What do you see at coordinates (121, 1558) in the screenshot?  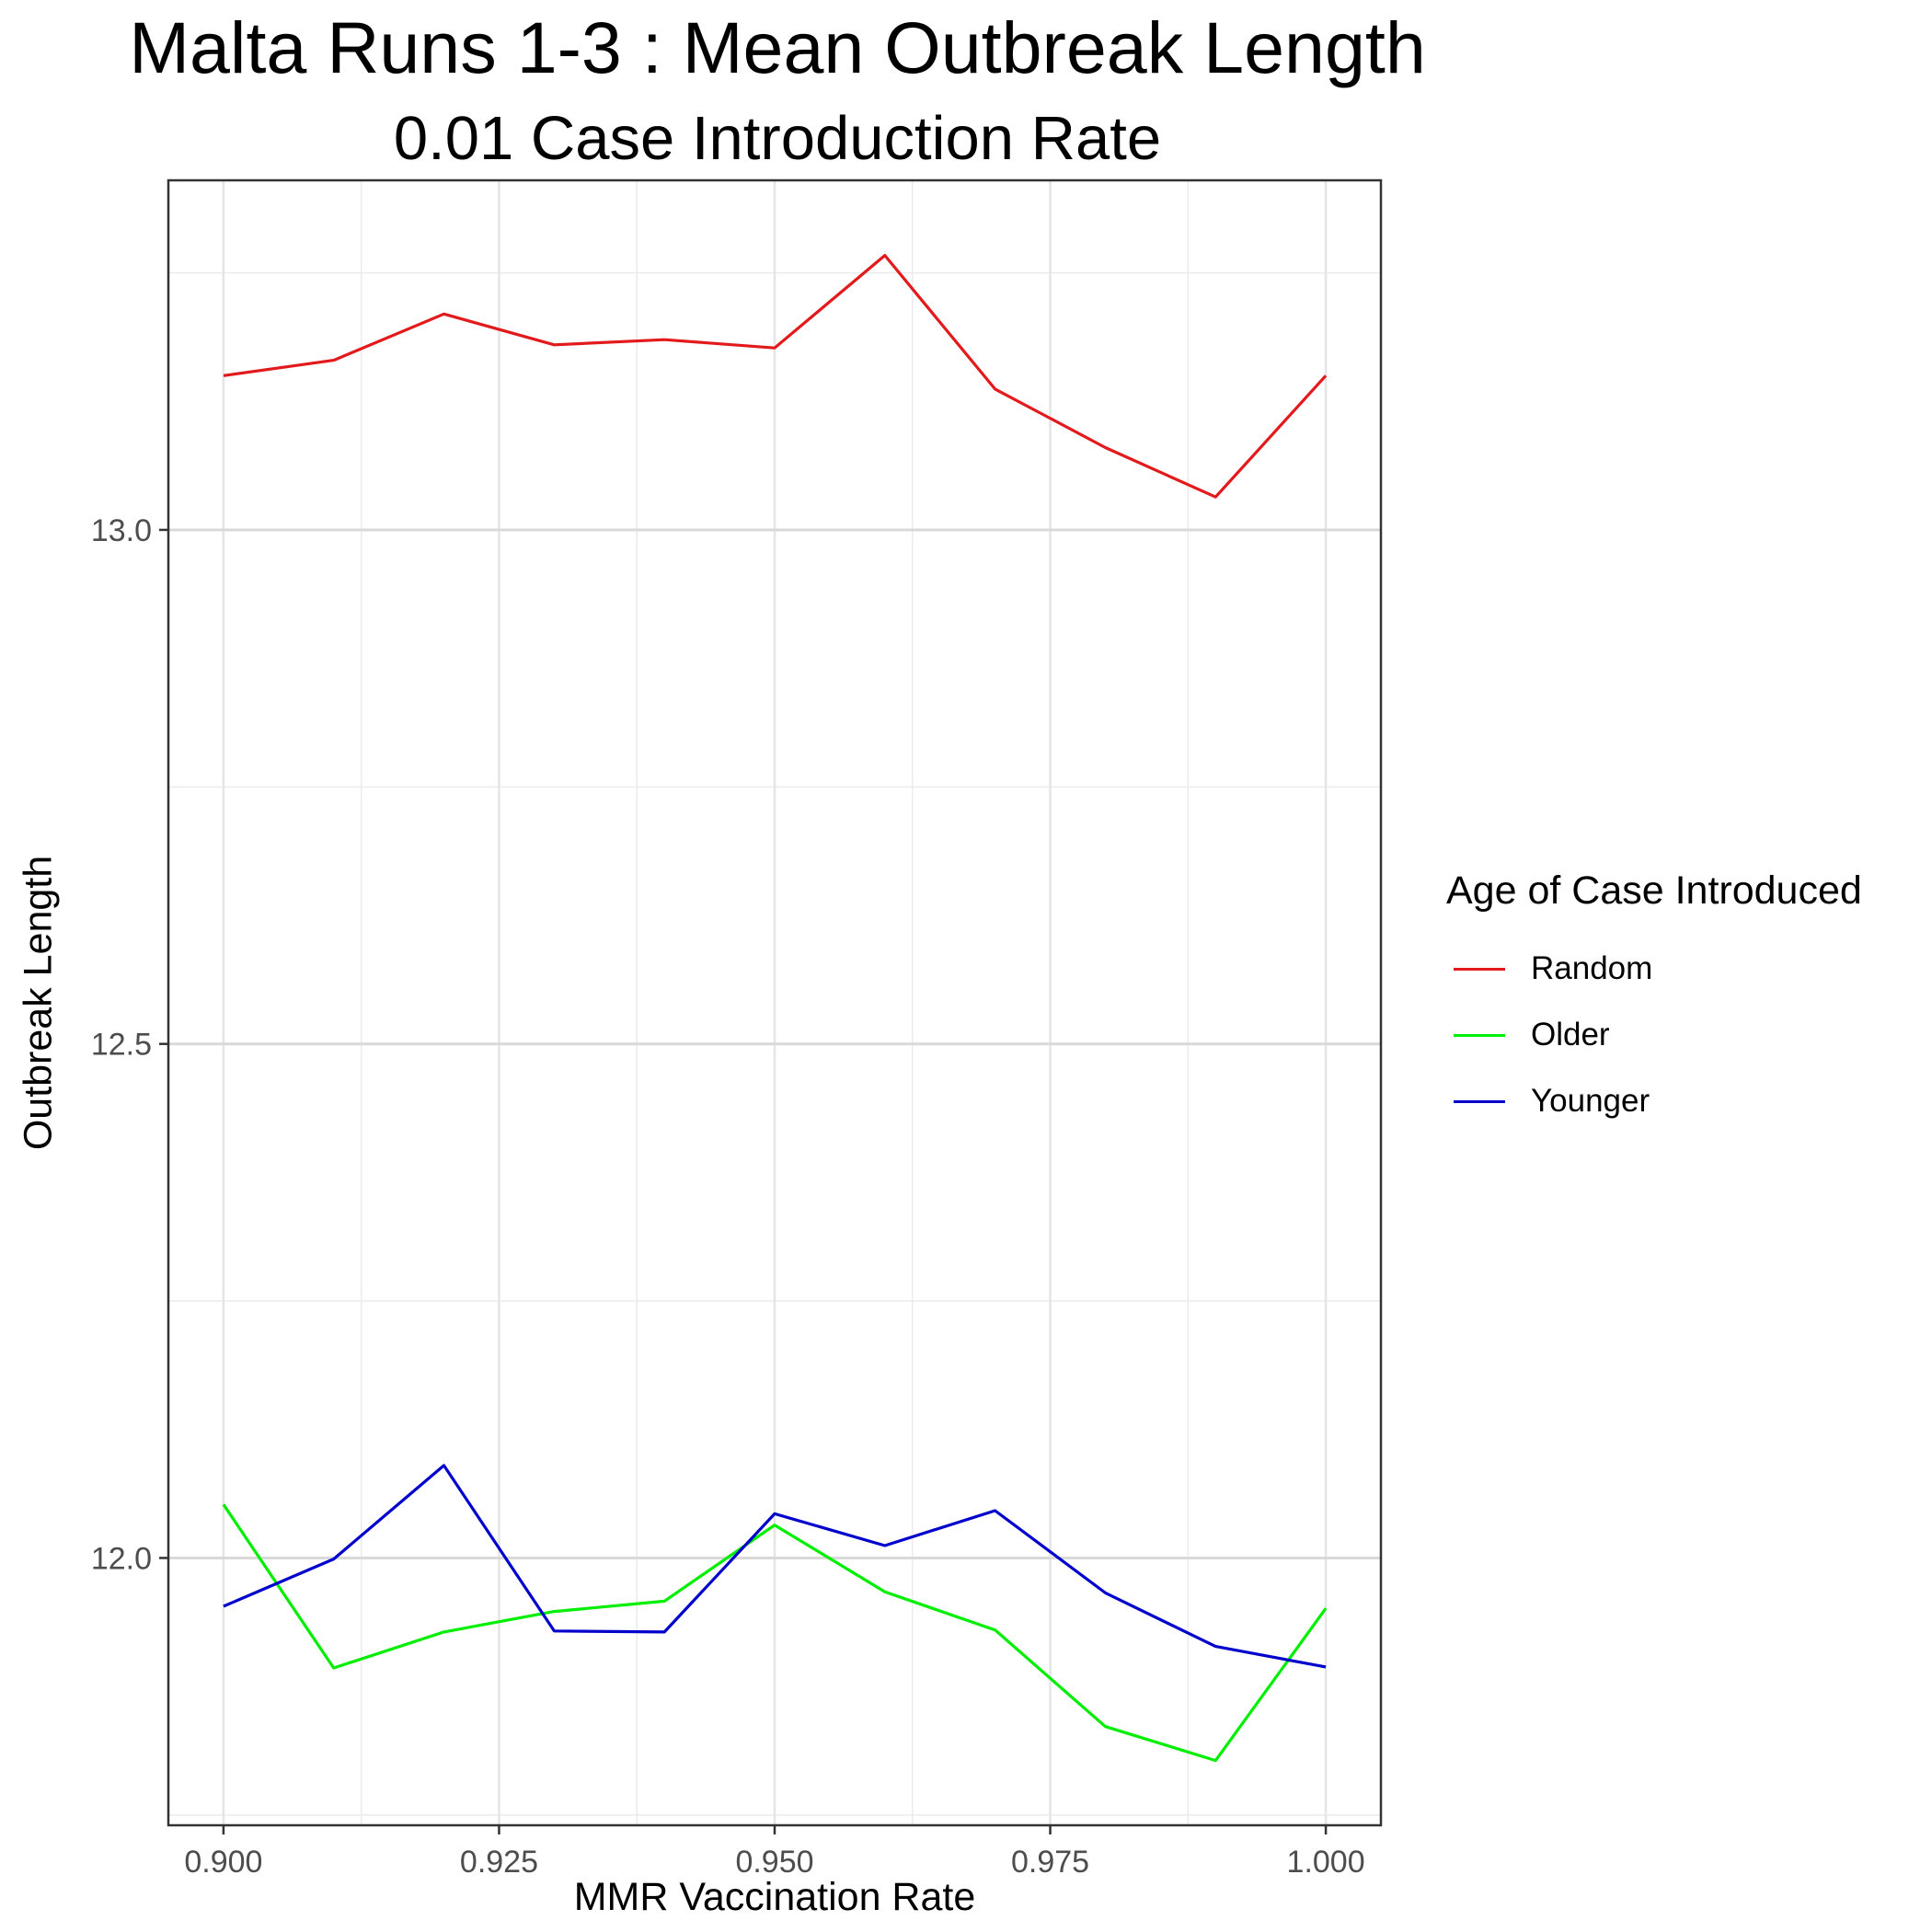 I see `y-tick-label: 12.0` at bounding box center [121, 1558].